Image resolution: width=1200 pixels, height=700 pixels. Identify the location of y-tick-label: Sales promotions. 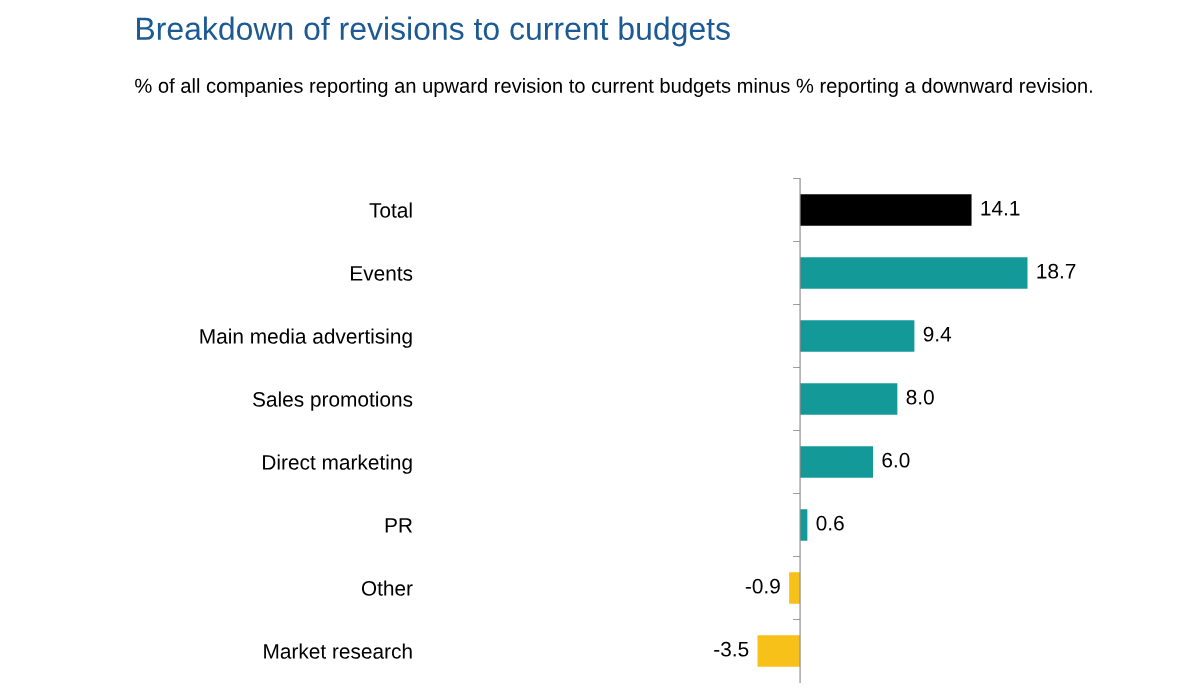
(333, 401).